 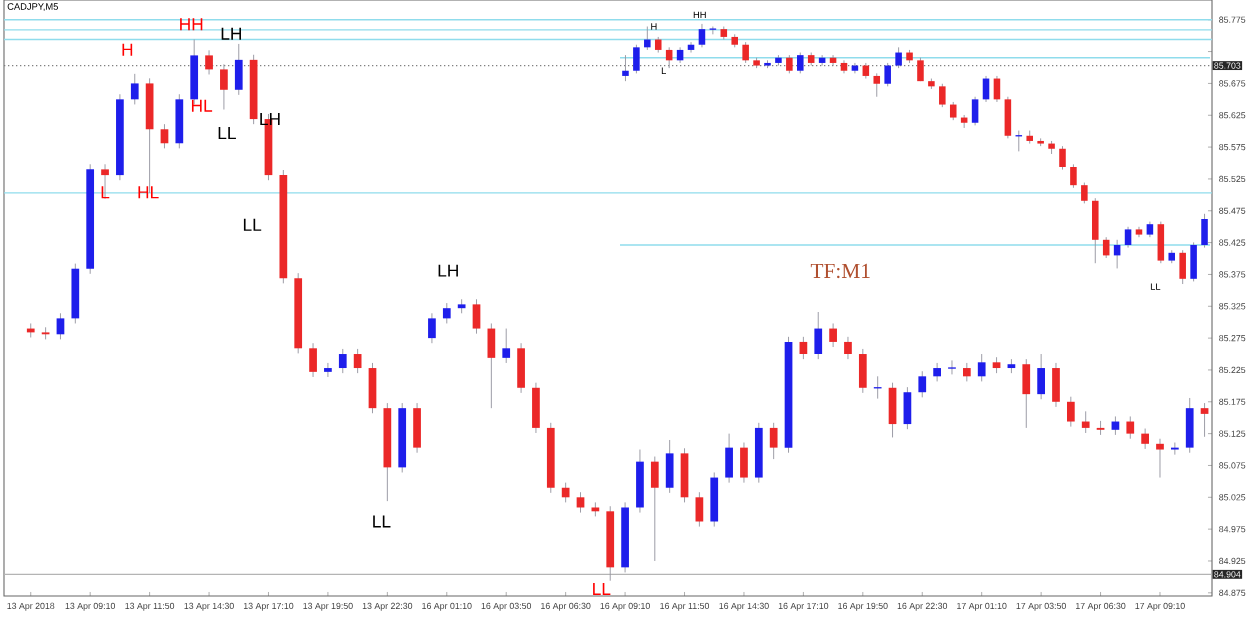 I want to click on annotation: L, so click(x=105, y=192).